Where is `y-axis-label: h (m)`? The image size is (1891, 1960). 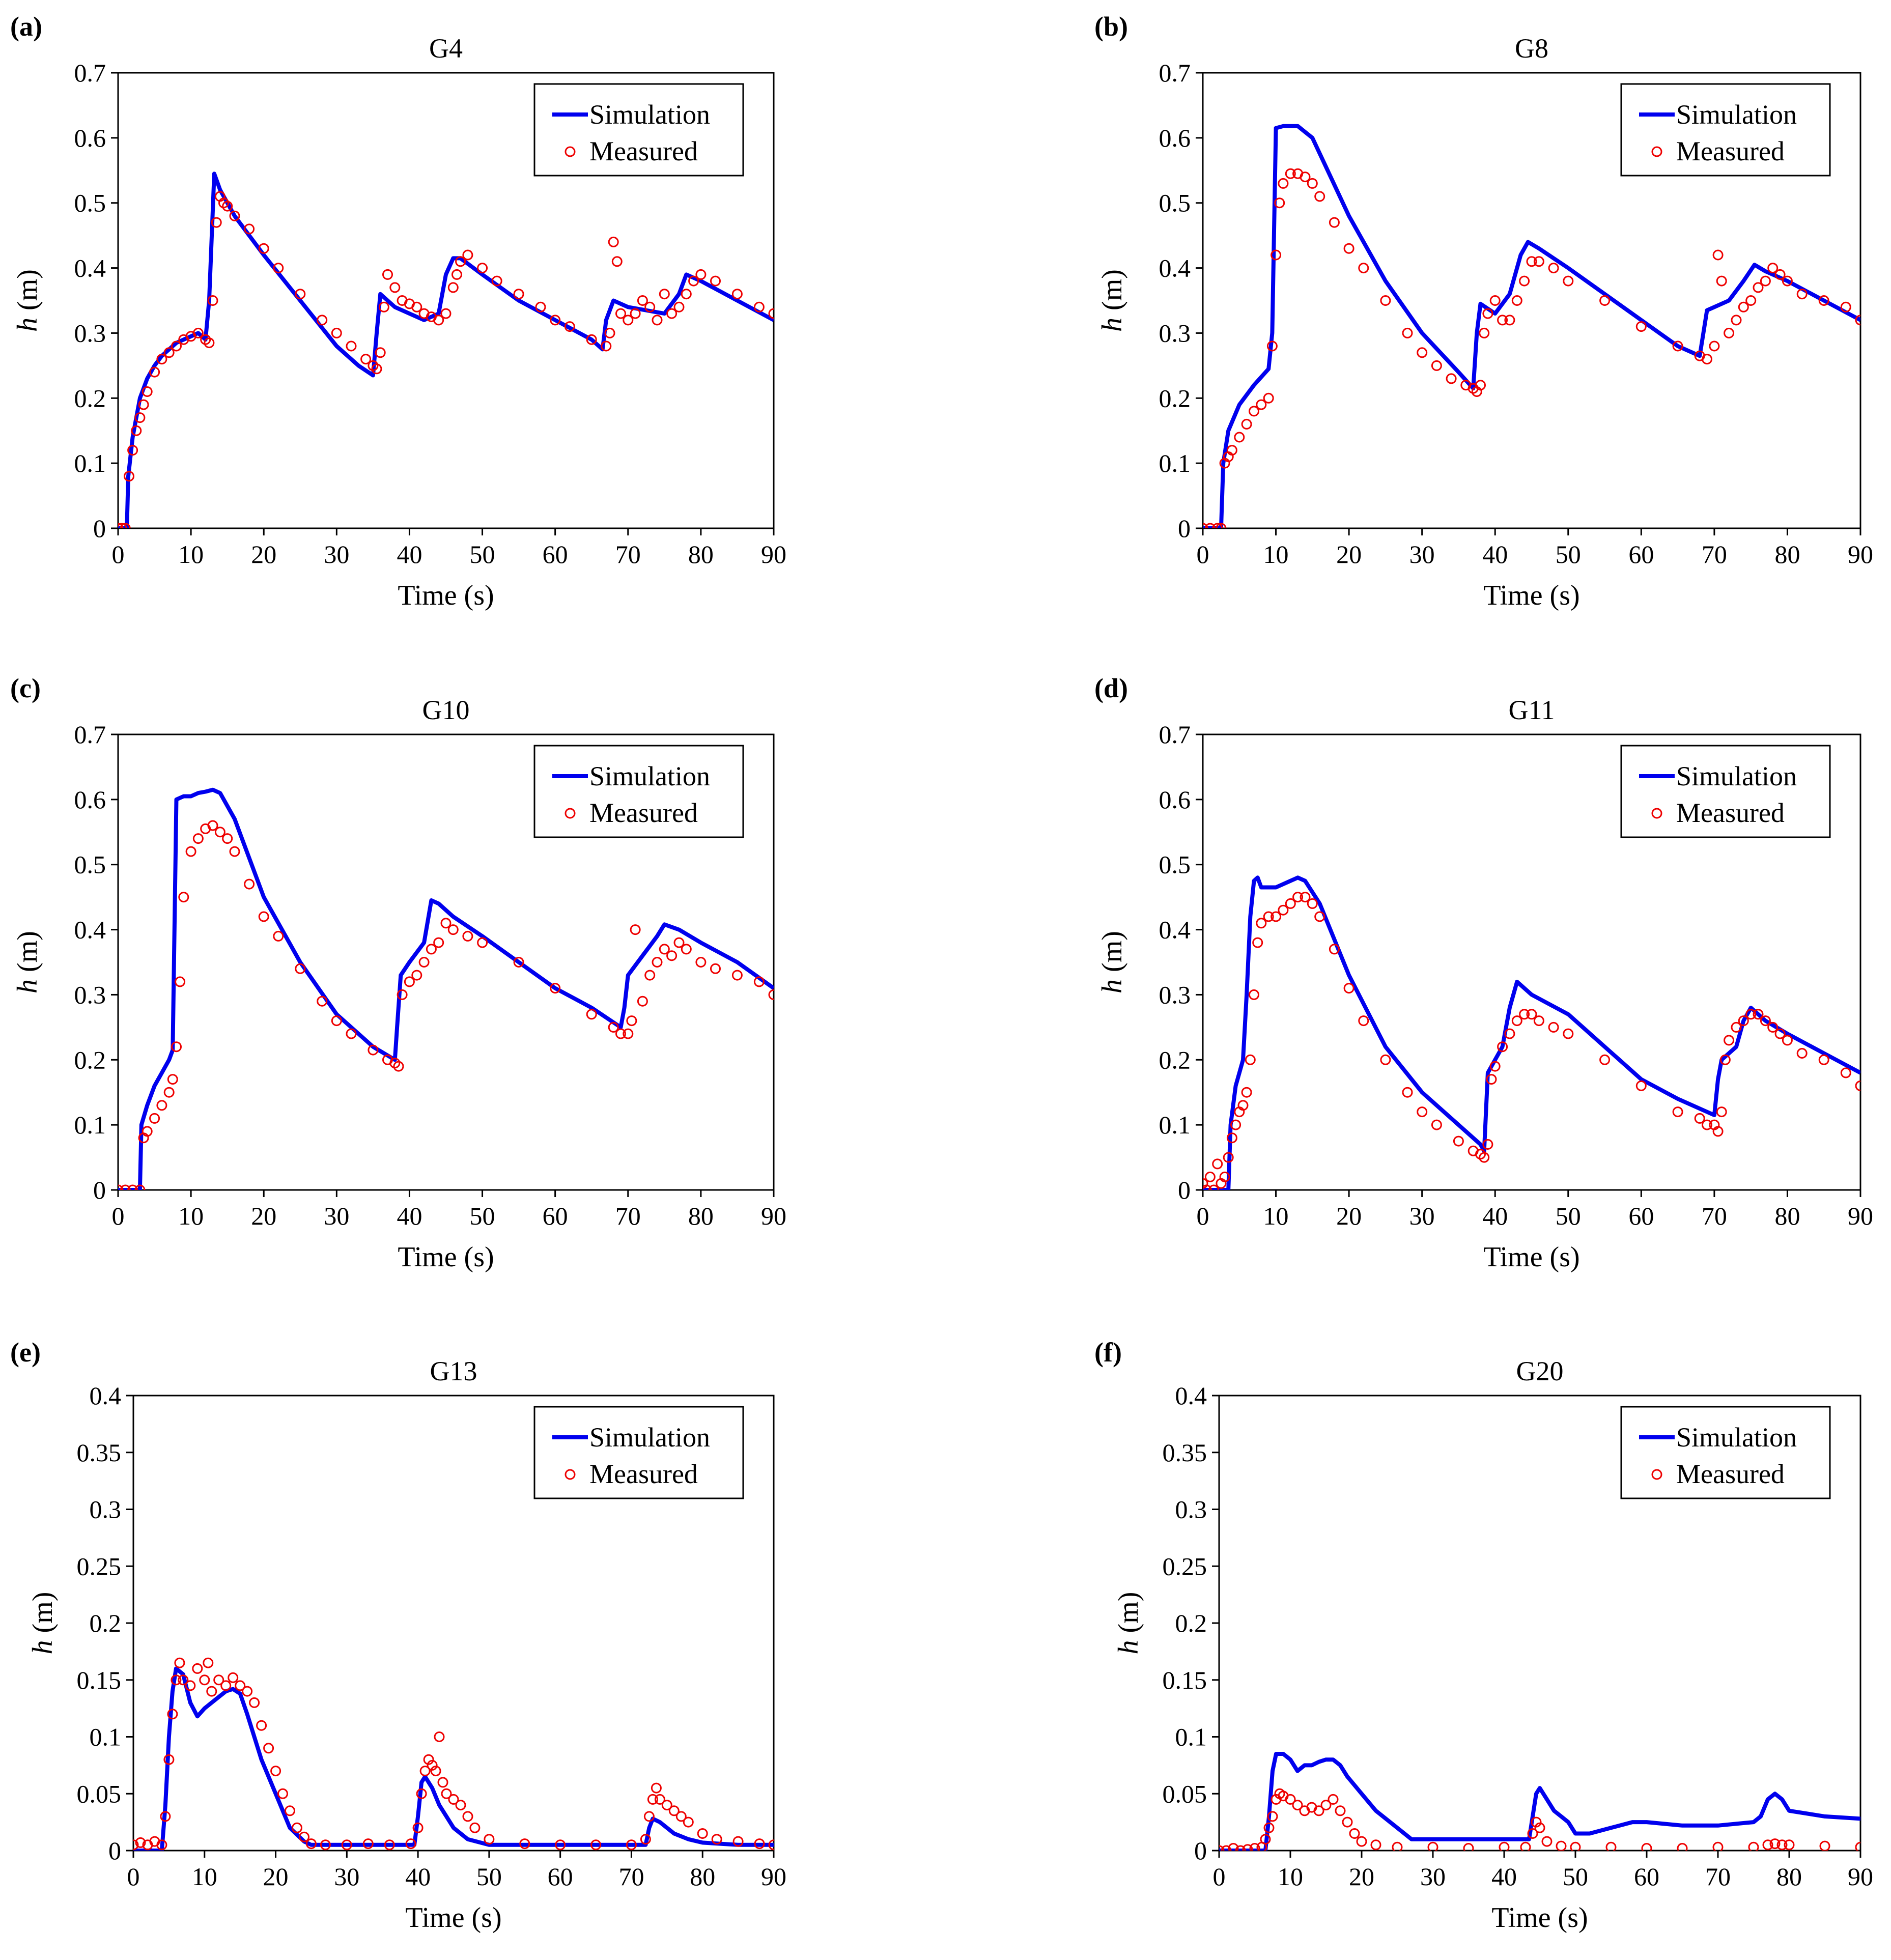
y-axis-label: h (m) is located at coordinates (27, 301).